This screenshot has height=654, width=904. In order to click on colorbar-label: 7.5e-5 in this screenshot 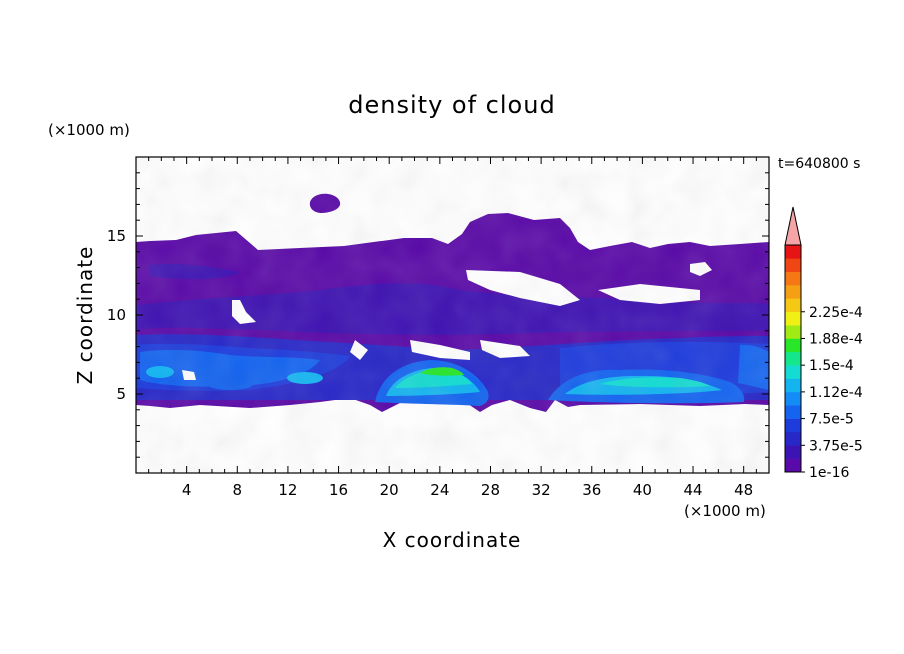, I will do `click(831, 420)`.